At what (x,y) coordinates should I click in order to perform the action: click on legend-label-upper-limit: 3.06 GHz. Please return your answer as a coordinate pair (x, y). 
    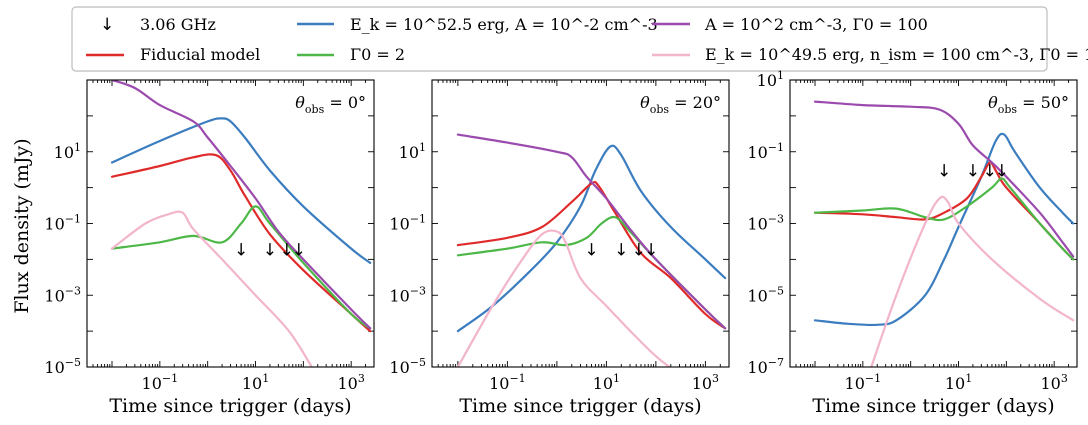
    Looking at the image, I should click on (178, 24).